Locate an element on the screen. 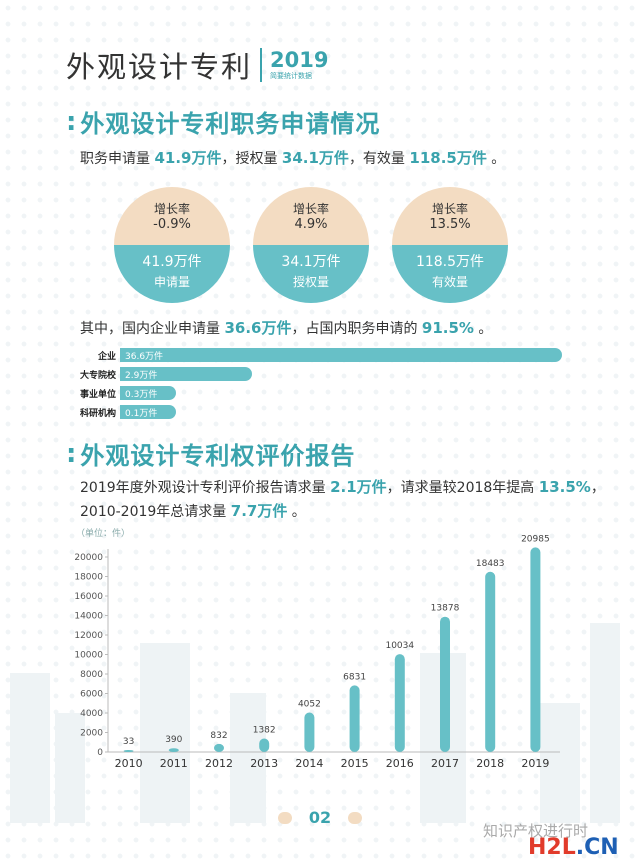 The height and width of the screenshot is (863, 640). x-tick-label: 2012 is located at coordinates (219, 763).